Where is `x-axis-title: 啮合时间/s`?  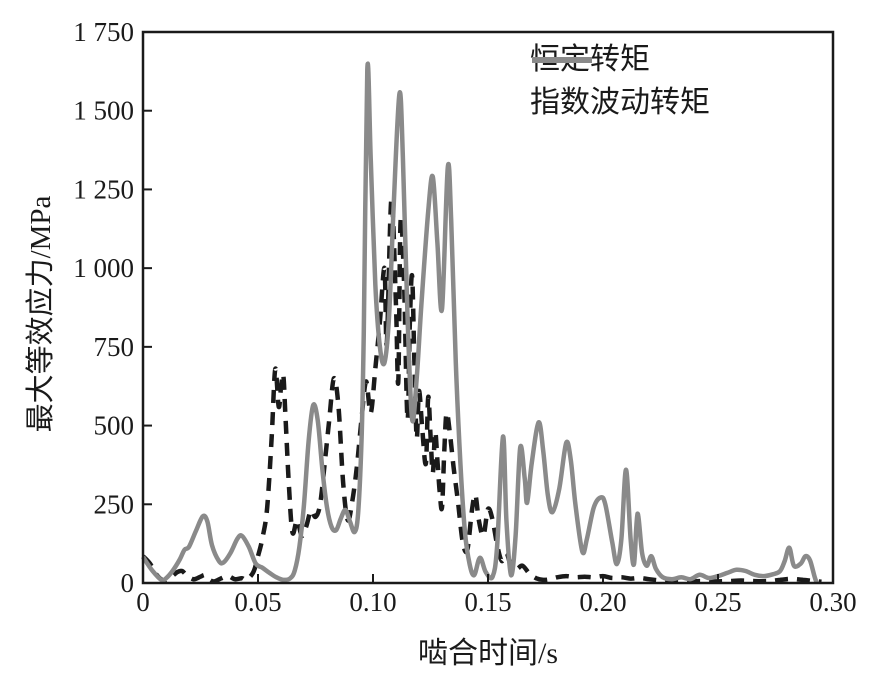 x-axis-title: 啮合时间/s is located at coordinates (487, 653).